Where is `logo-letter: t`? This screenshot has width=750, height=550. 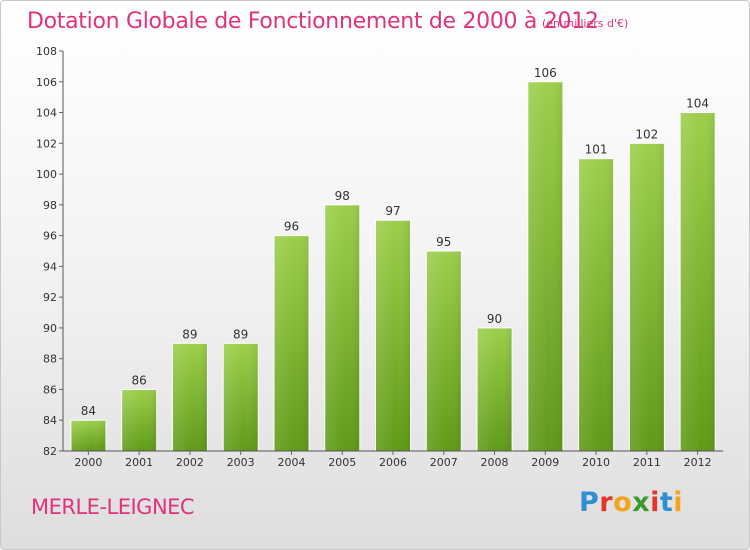 logo-letter: t is located at coordinates (666, 502).